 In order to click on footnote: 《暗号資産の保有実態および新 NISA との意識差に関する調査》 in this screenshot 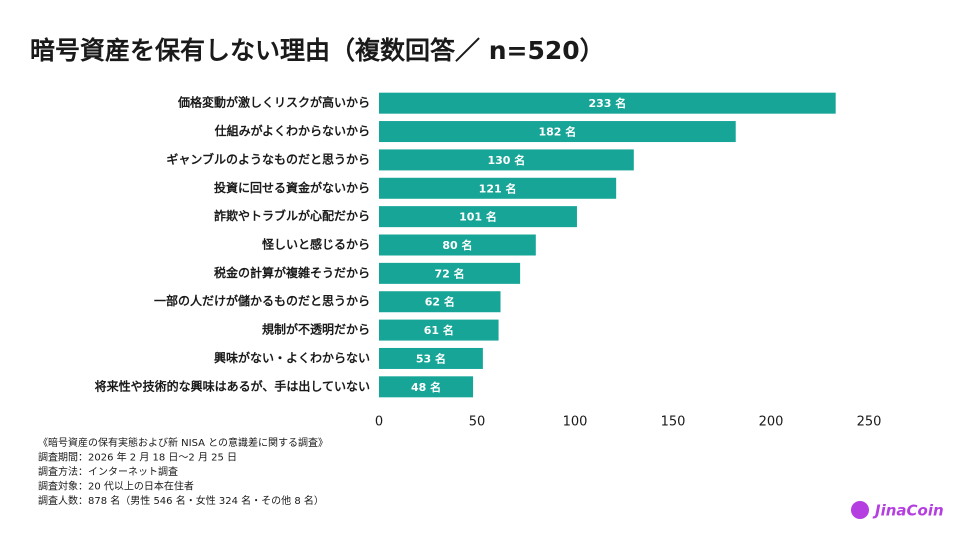, I will do `click(183, 442)`.